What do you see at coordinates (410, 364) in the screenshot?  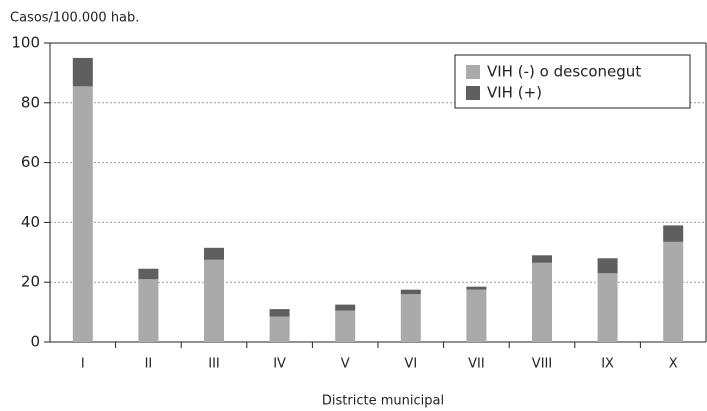 I see `x-tick-label: VI` at bounding box center [410, 364].